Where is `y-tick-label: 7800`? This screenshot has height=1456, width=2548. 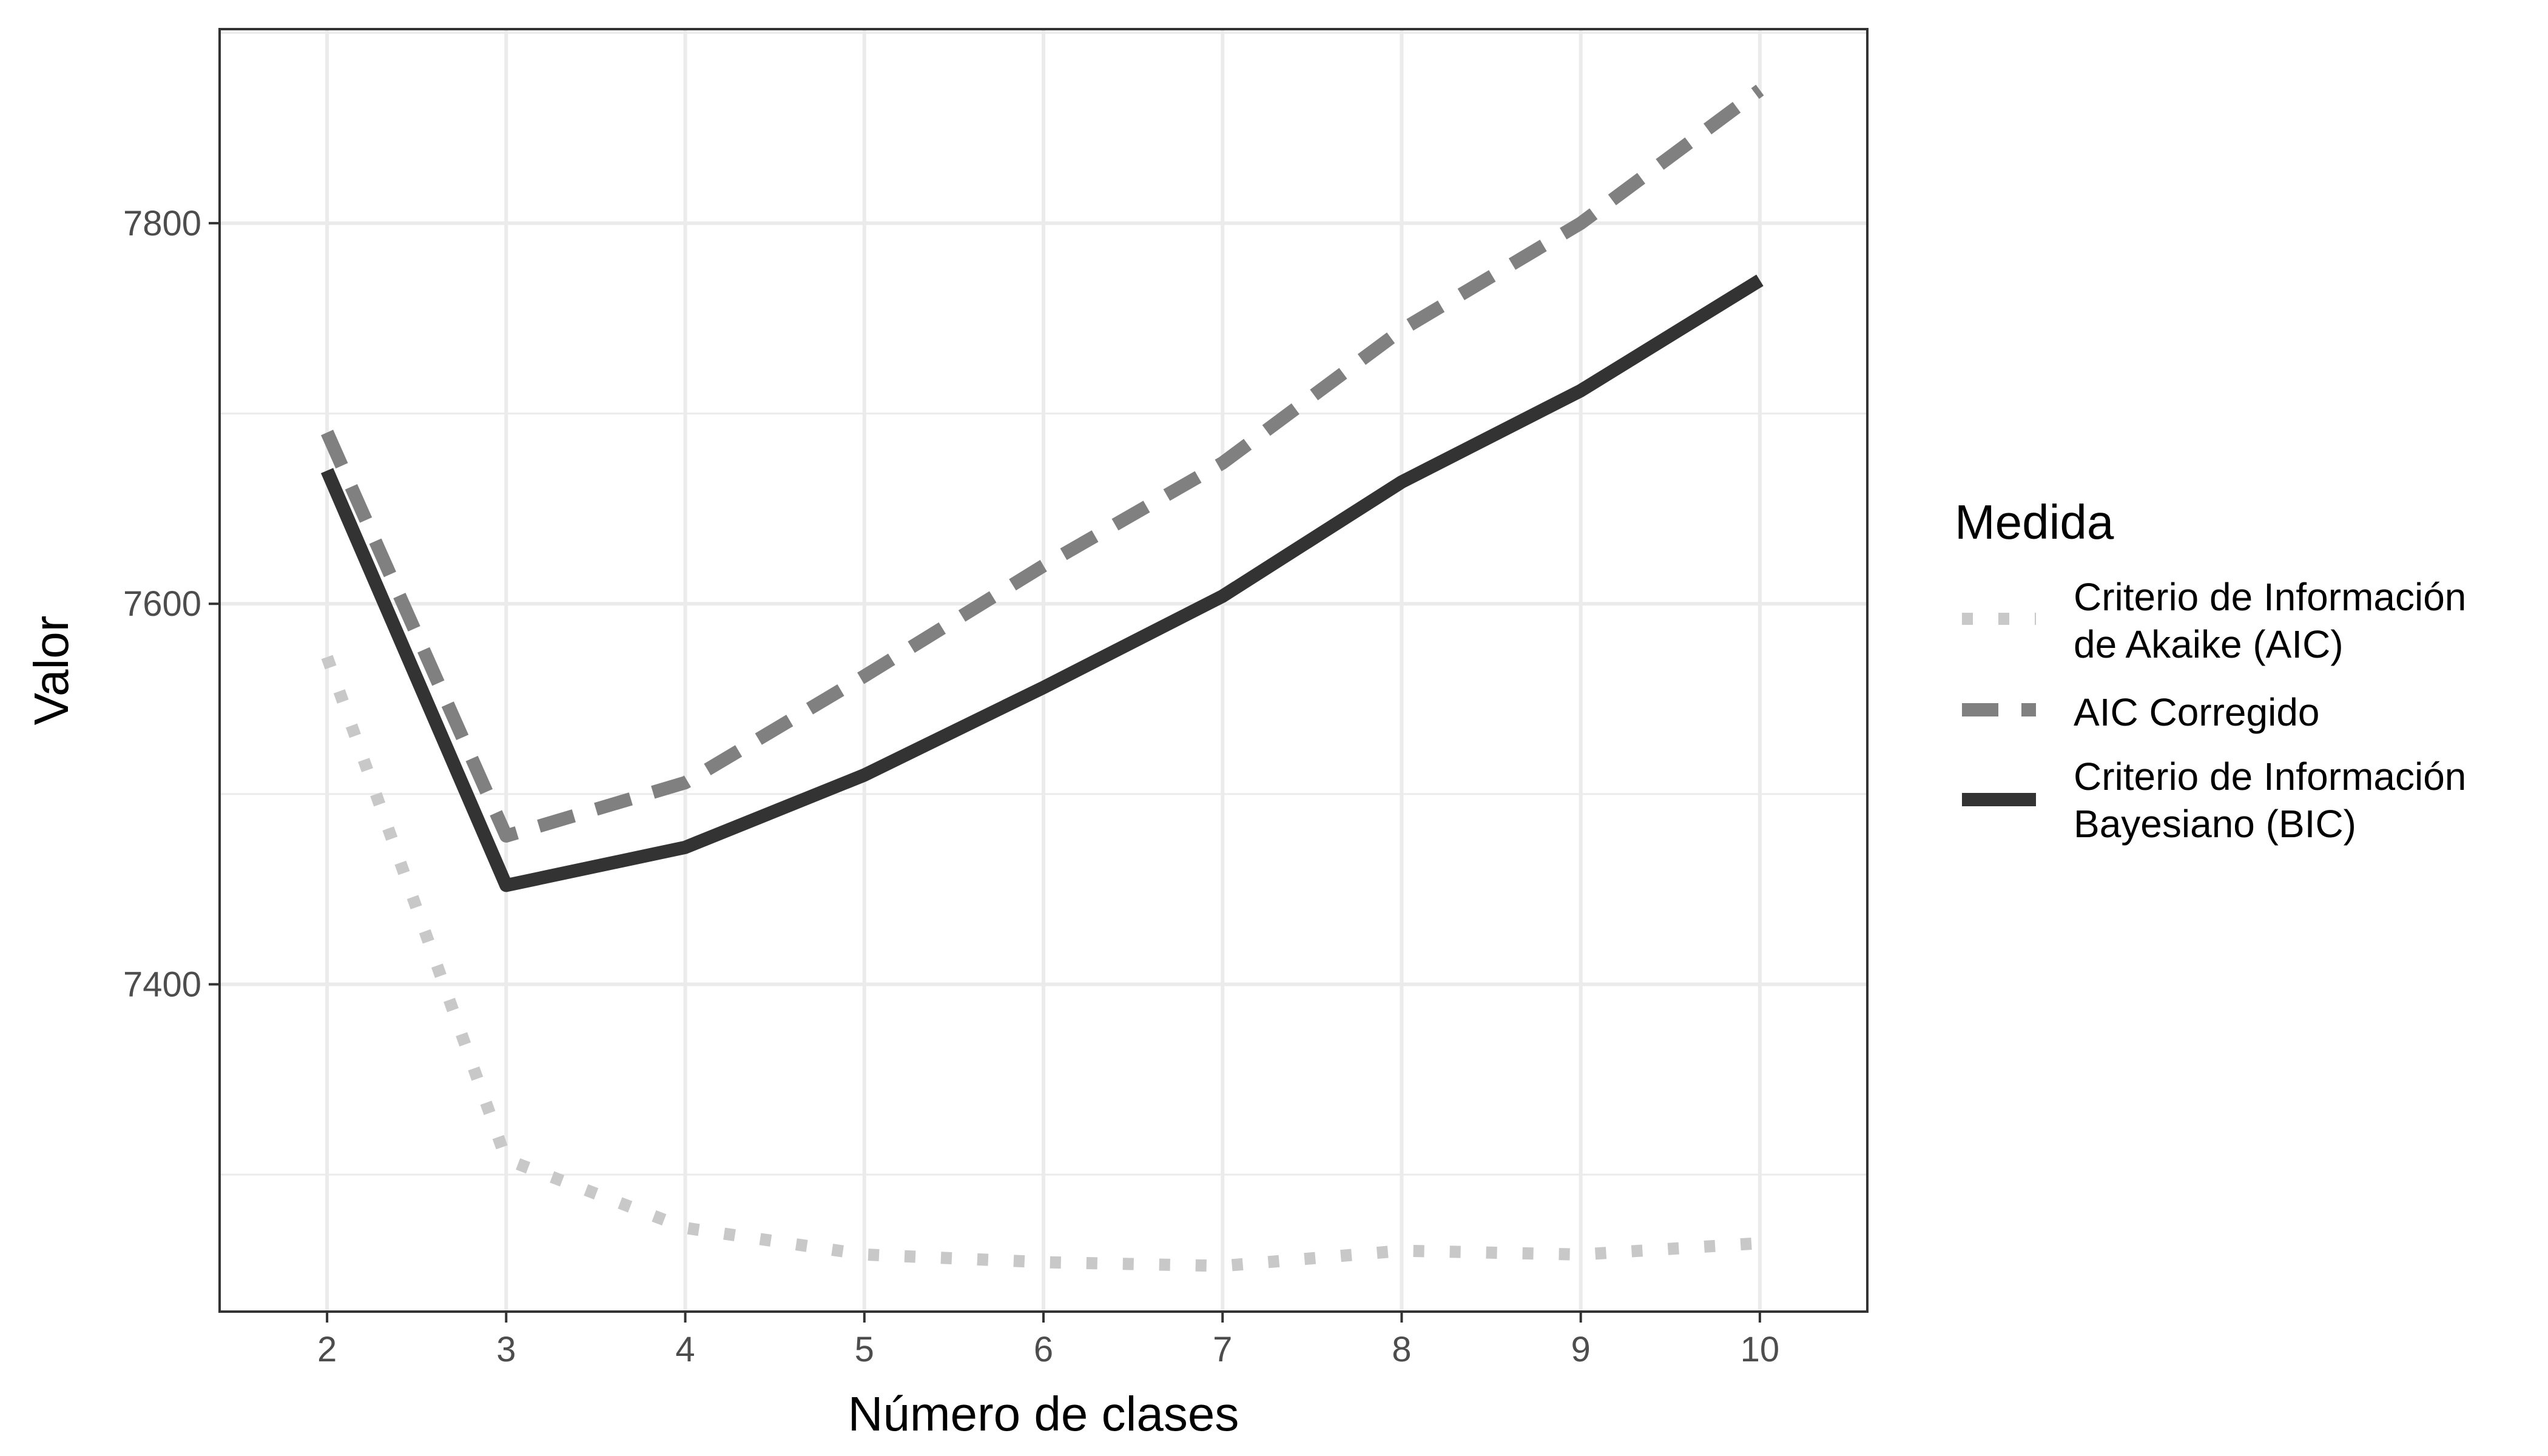 y-tick-label: 7800 is located at coordinates (162, 223).